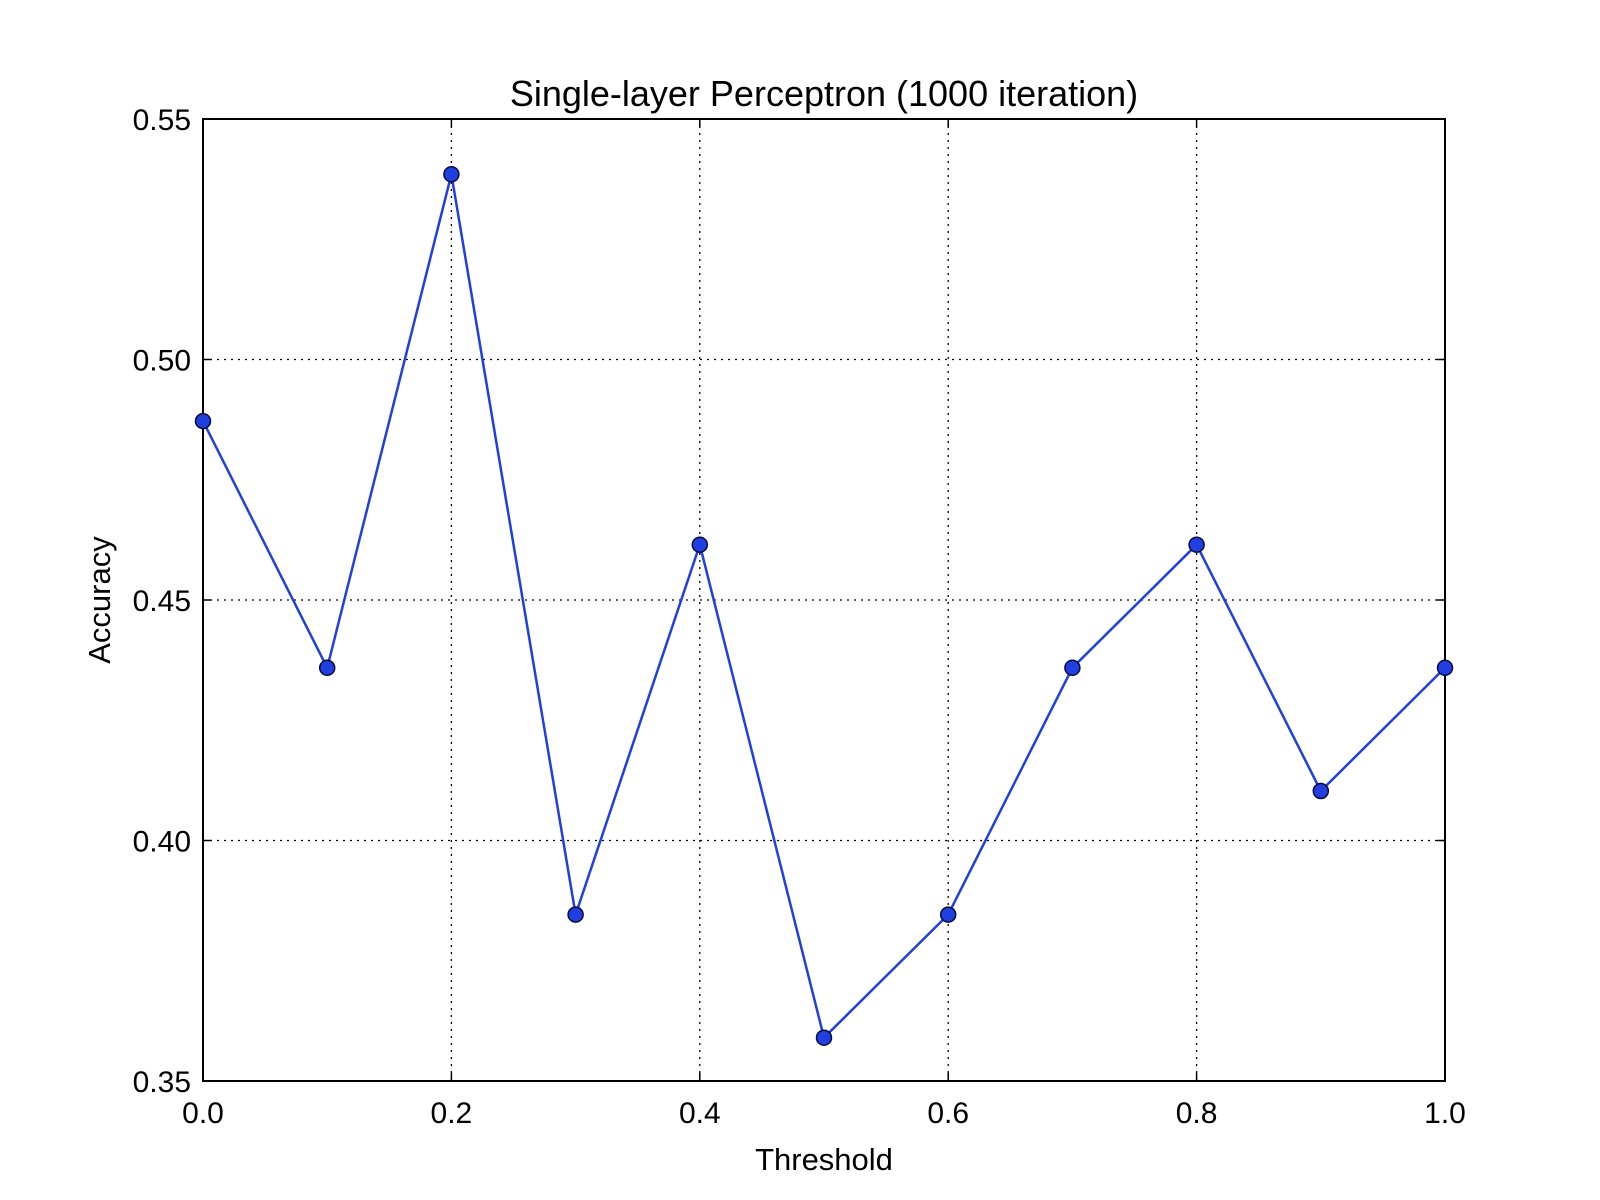 The image size is (1600, 1200). What do you see at coordinates (1197, 1113) in the screenshot?
I see `x-tick-label: 0.8` at bounding box center [1197, 1113].